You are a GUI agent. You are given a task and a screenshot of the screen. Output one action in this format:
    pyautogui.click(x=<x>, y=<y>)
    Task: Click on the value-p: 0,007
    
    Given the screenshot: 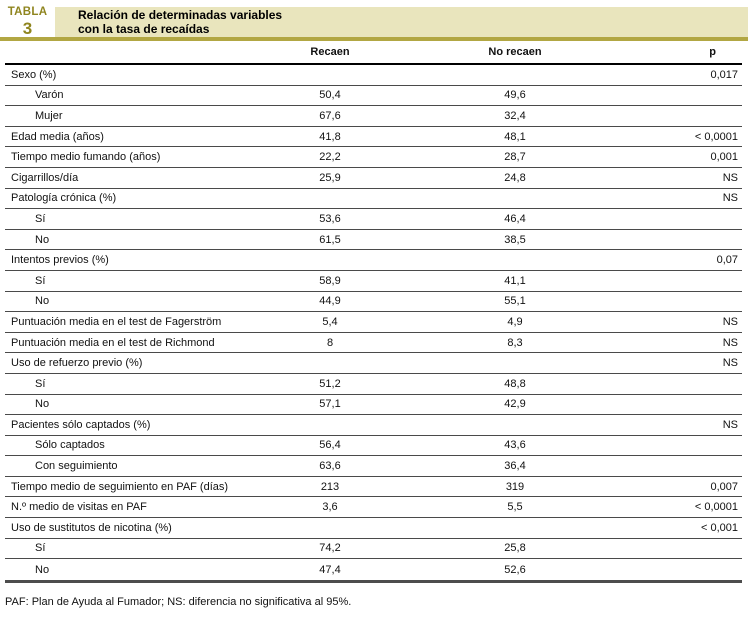 What is the action you would take?
    pyautogui.click(x=724, y=486)
    